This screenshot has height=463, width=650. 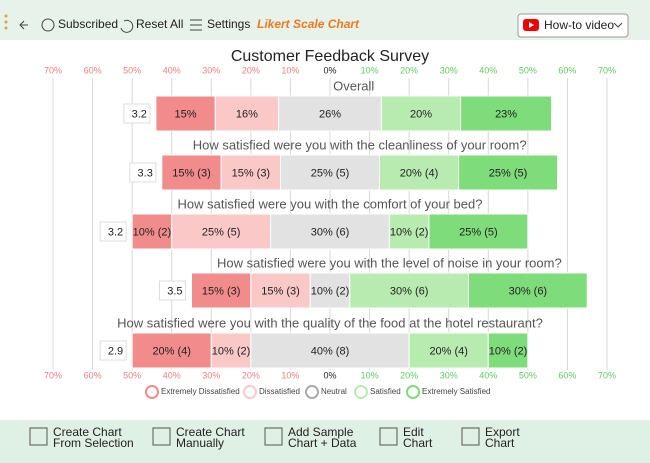 What do you see at coordinates (196, 25) in the screenshot?
I see `settings-icon` at bounding box center [196, 25].